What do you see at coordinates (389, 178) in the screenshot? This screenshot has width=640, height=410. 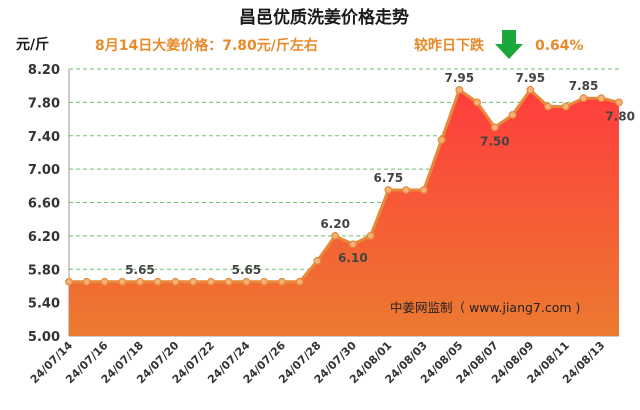 I see `data-label: 6.75` at bounding box center [389, 178].